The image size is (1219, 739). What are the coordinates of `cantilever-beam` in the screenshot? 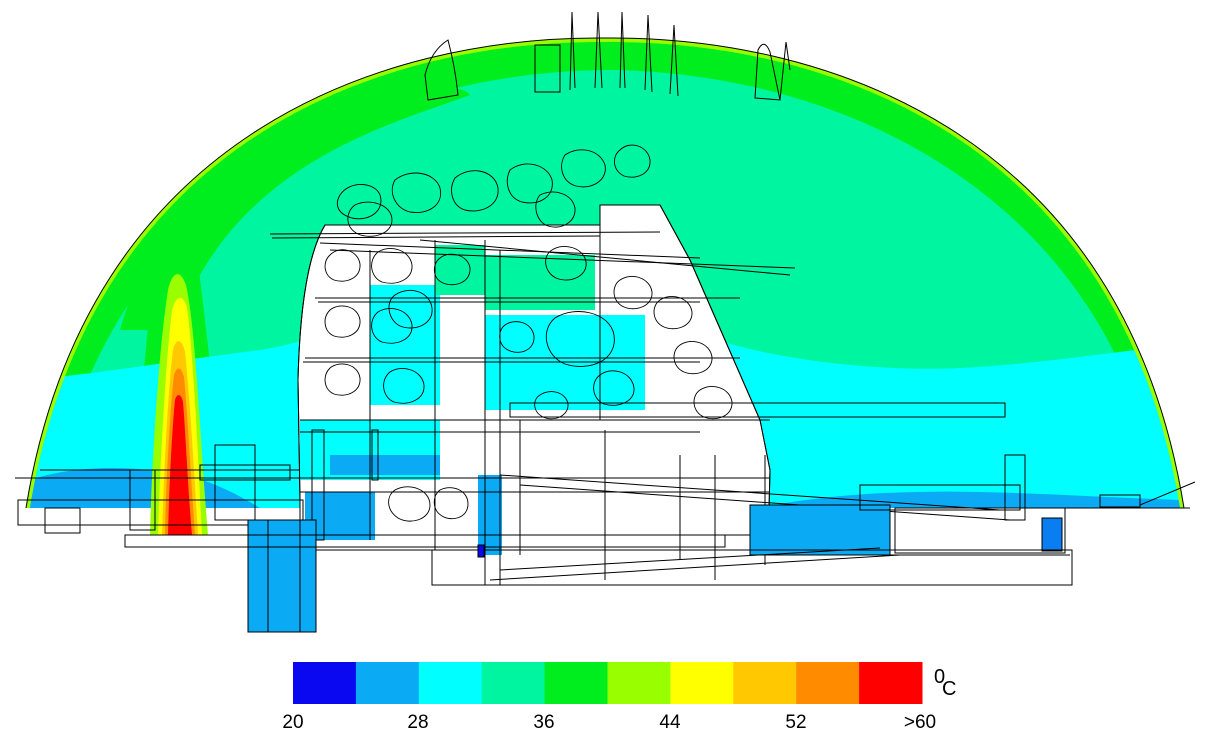 It's located at (757, 410).